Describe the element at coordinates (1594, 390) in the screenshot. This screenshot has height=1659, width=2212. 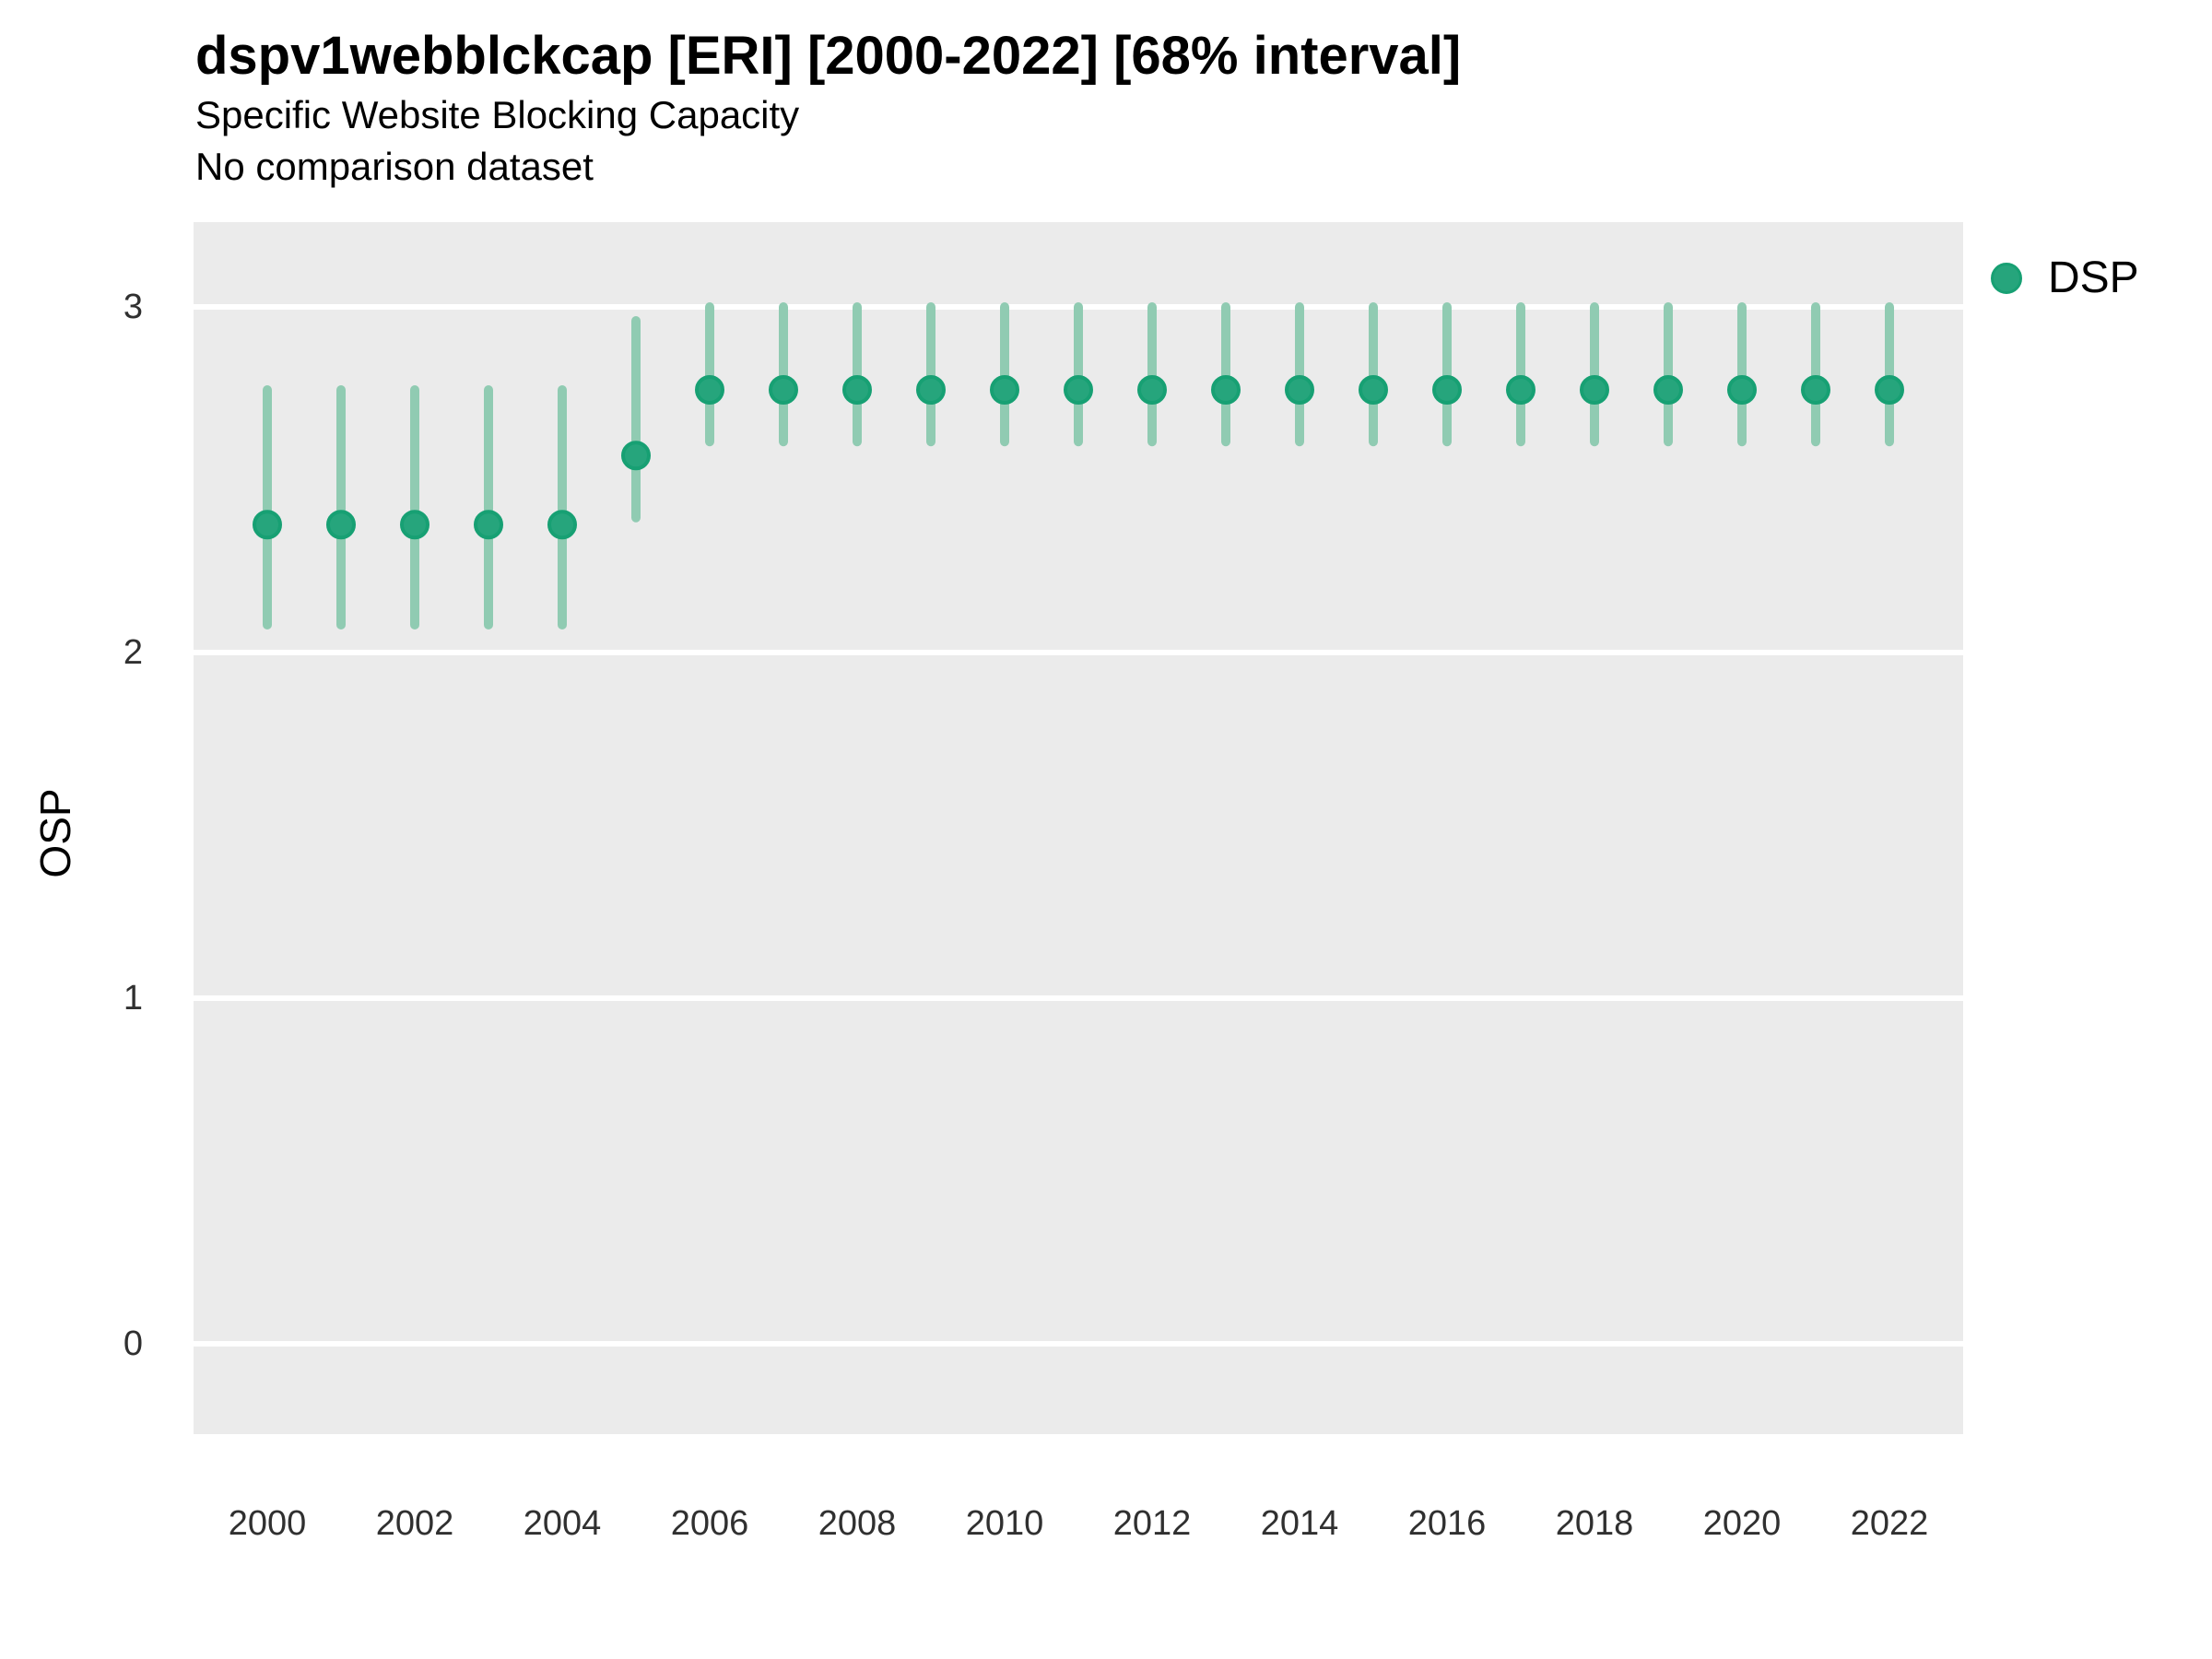
I see `data-point-2018` at that location.